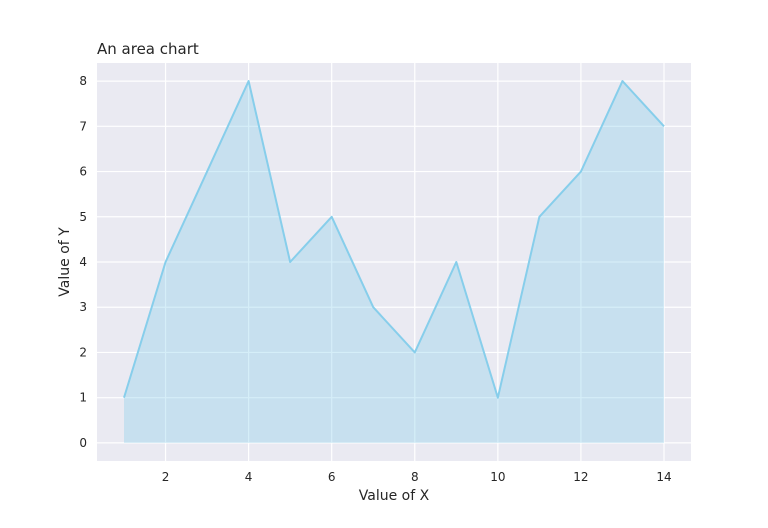  I want to click on y-tick-label: 8, so click(83, 81).